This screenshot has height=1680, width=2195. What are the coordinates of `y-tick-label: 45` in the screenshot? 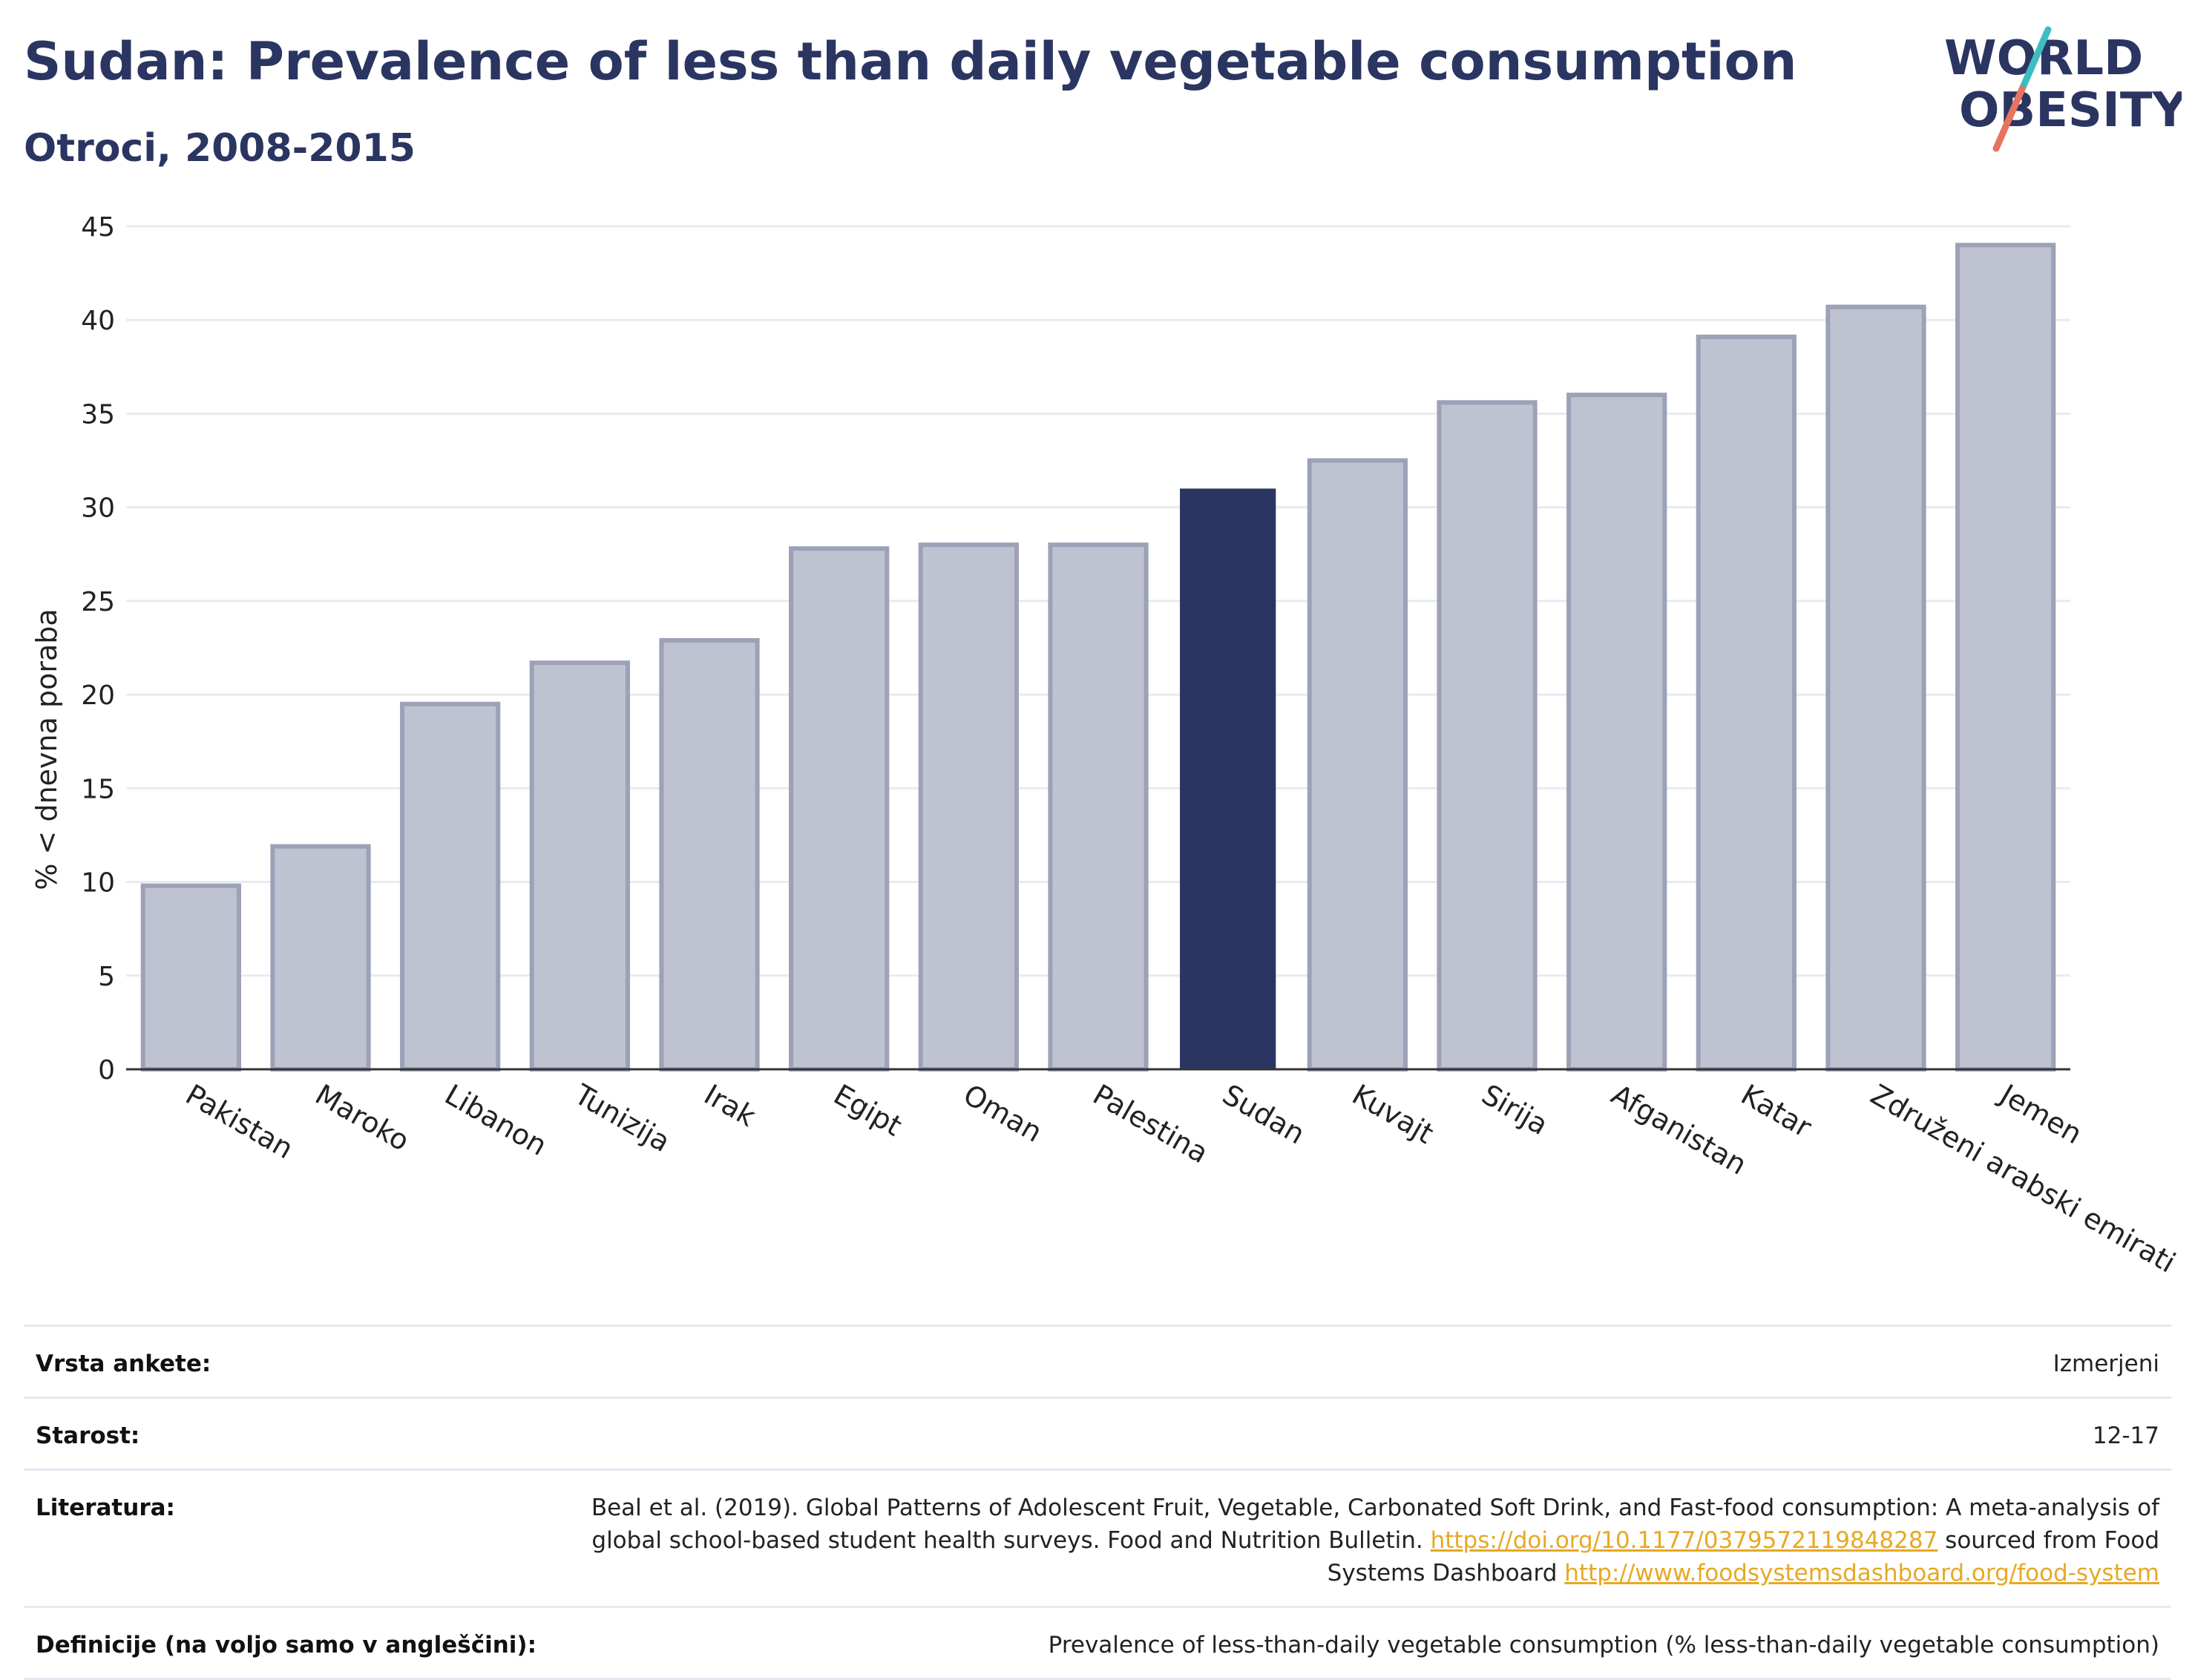 It's located at (98, 228).